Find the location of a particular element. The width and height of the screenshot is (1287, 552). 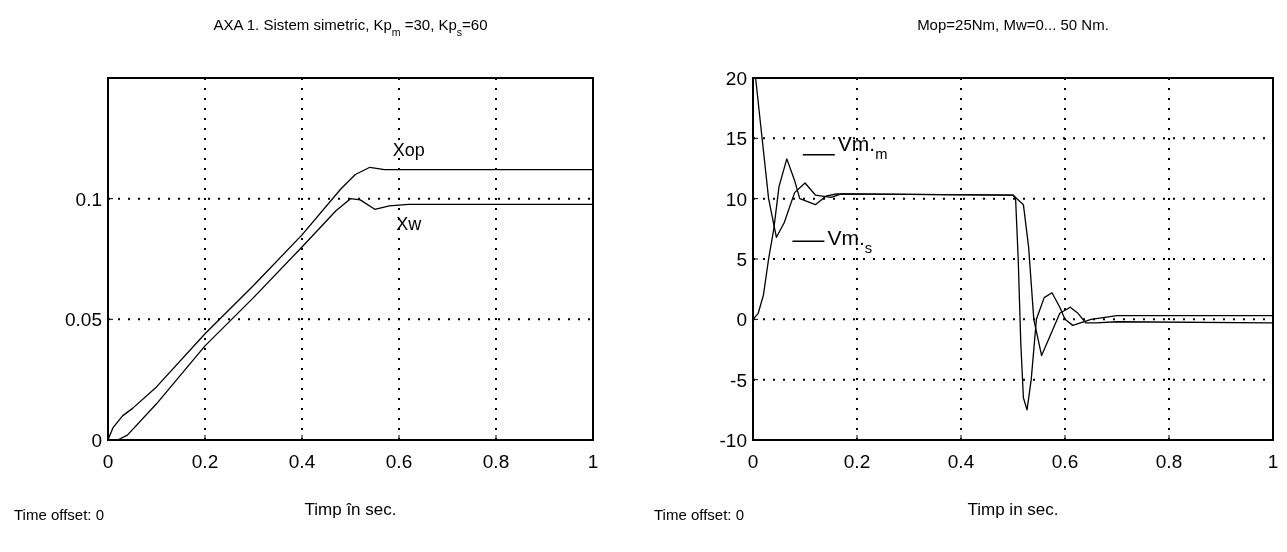

chart-title: AXA 1. Sistem simetric, Kp$_{m}$ =30, Kp$_{s}$=60 is located at coordinates (350, 27).